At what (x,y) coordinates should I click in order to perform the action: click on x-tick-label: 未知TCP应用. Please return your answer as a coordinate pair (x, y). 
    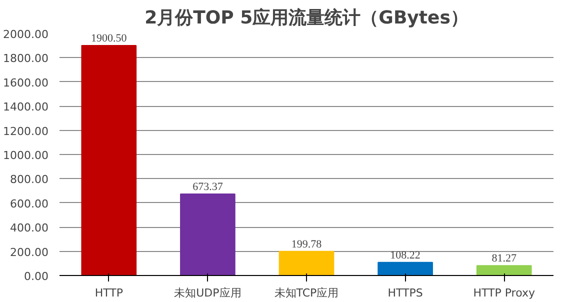
    Looking at the image, I should click on (306, 293).